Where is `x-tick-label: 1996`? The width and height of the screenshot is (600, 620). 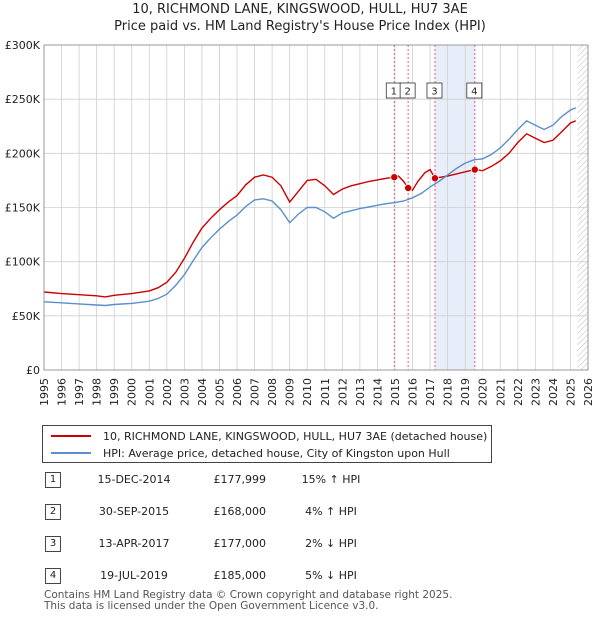
x-tick-label: 1996 is located at coordinates (62, 392).